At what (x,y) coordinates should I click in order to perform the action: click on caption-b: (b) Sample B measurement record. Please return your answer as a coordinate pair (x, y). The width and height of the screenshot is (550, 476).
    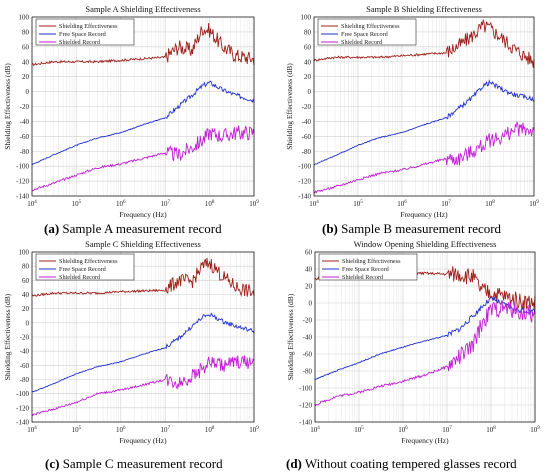
    Looking at the image, I should click on (411, 229).